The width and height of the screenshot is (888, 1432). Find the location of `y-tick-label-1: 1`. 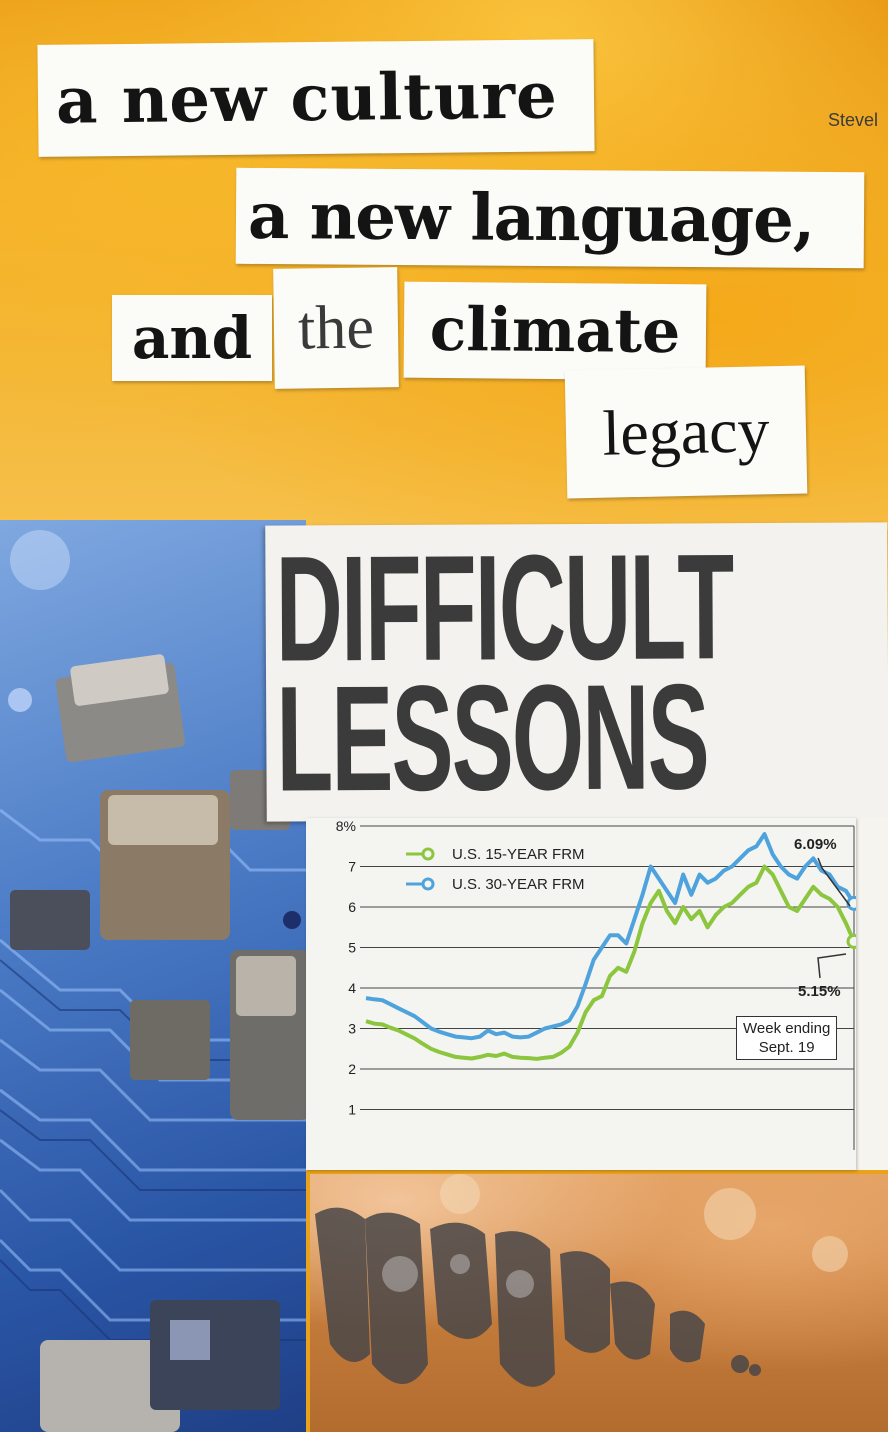

y-tick-label-1: 1 is located at coordinates (352, 1110).